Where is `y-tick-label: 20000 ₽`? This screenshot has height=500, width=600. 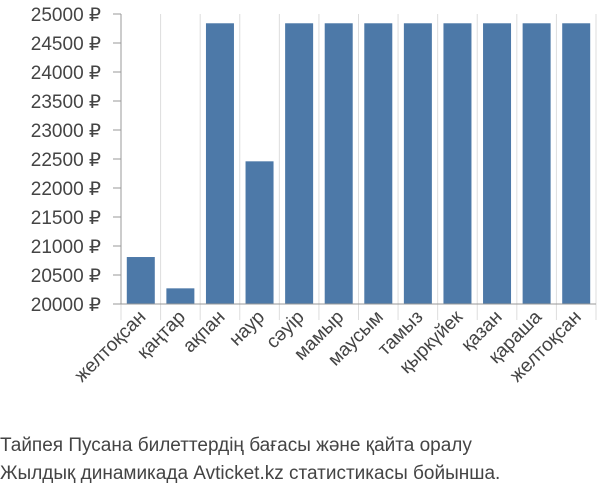
y-tick-label: 20000 ₽ is located at coordinates (66, 305).